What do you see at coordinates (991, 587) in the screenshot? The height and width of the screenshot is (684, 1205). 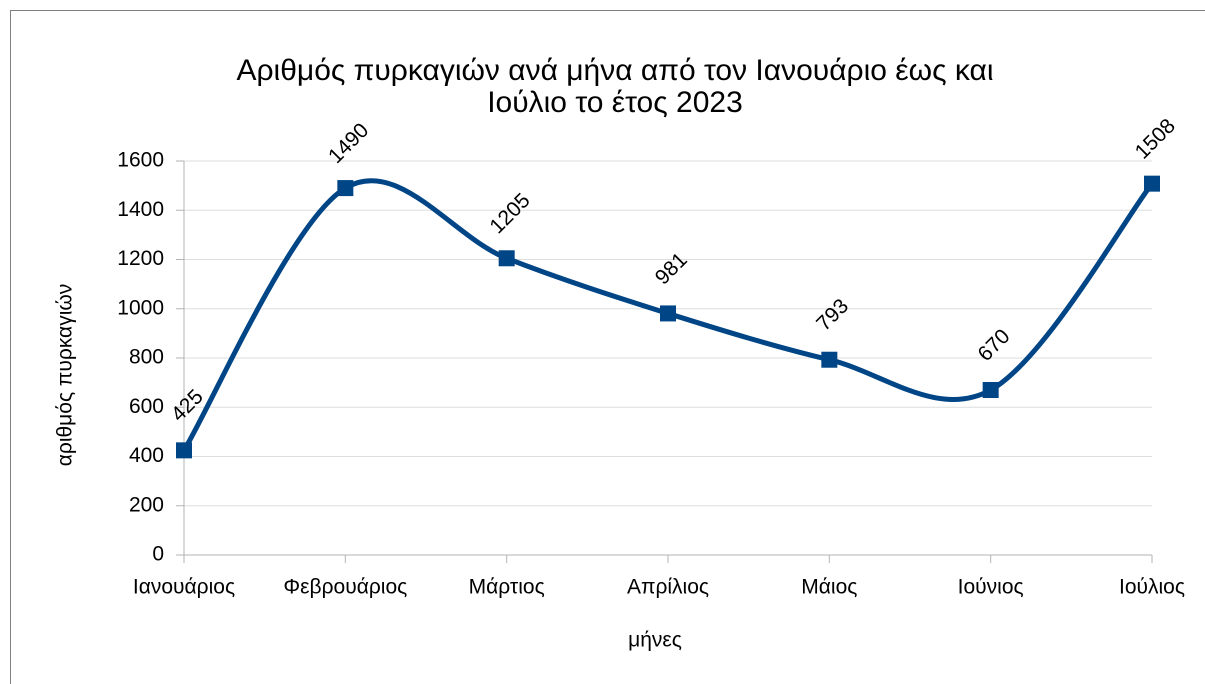 I see `x-tick-label: Ιούνιος` at bounding box center [991, 587].